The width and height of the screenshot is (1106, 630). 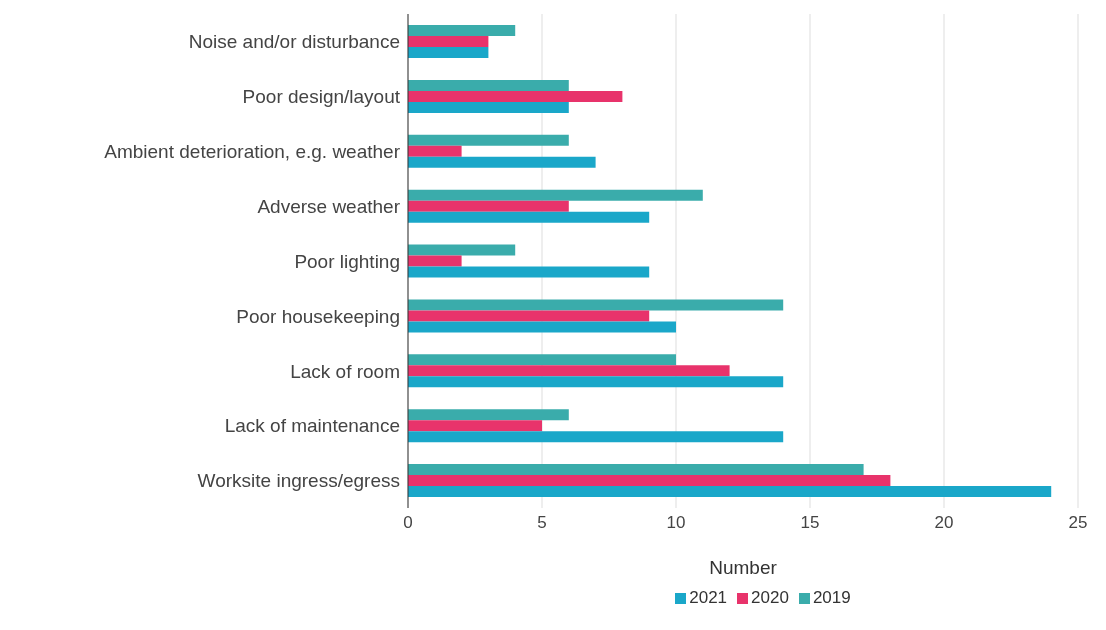 I want to click on x-tick-label: 20, so click(x=944, y=523).